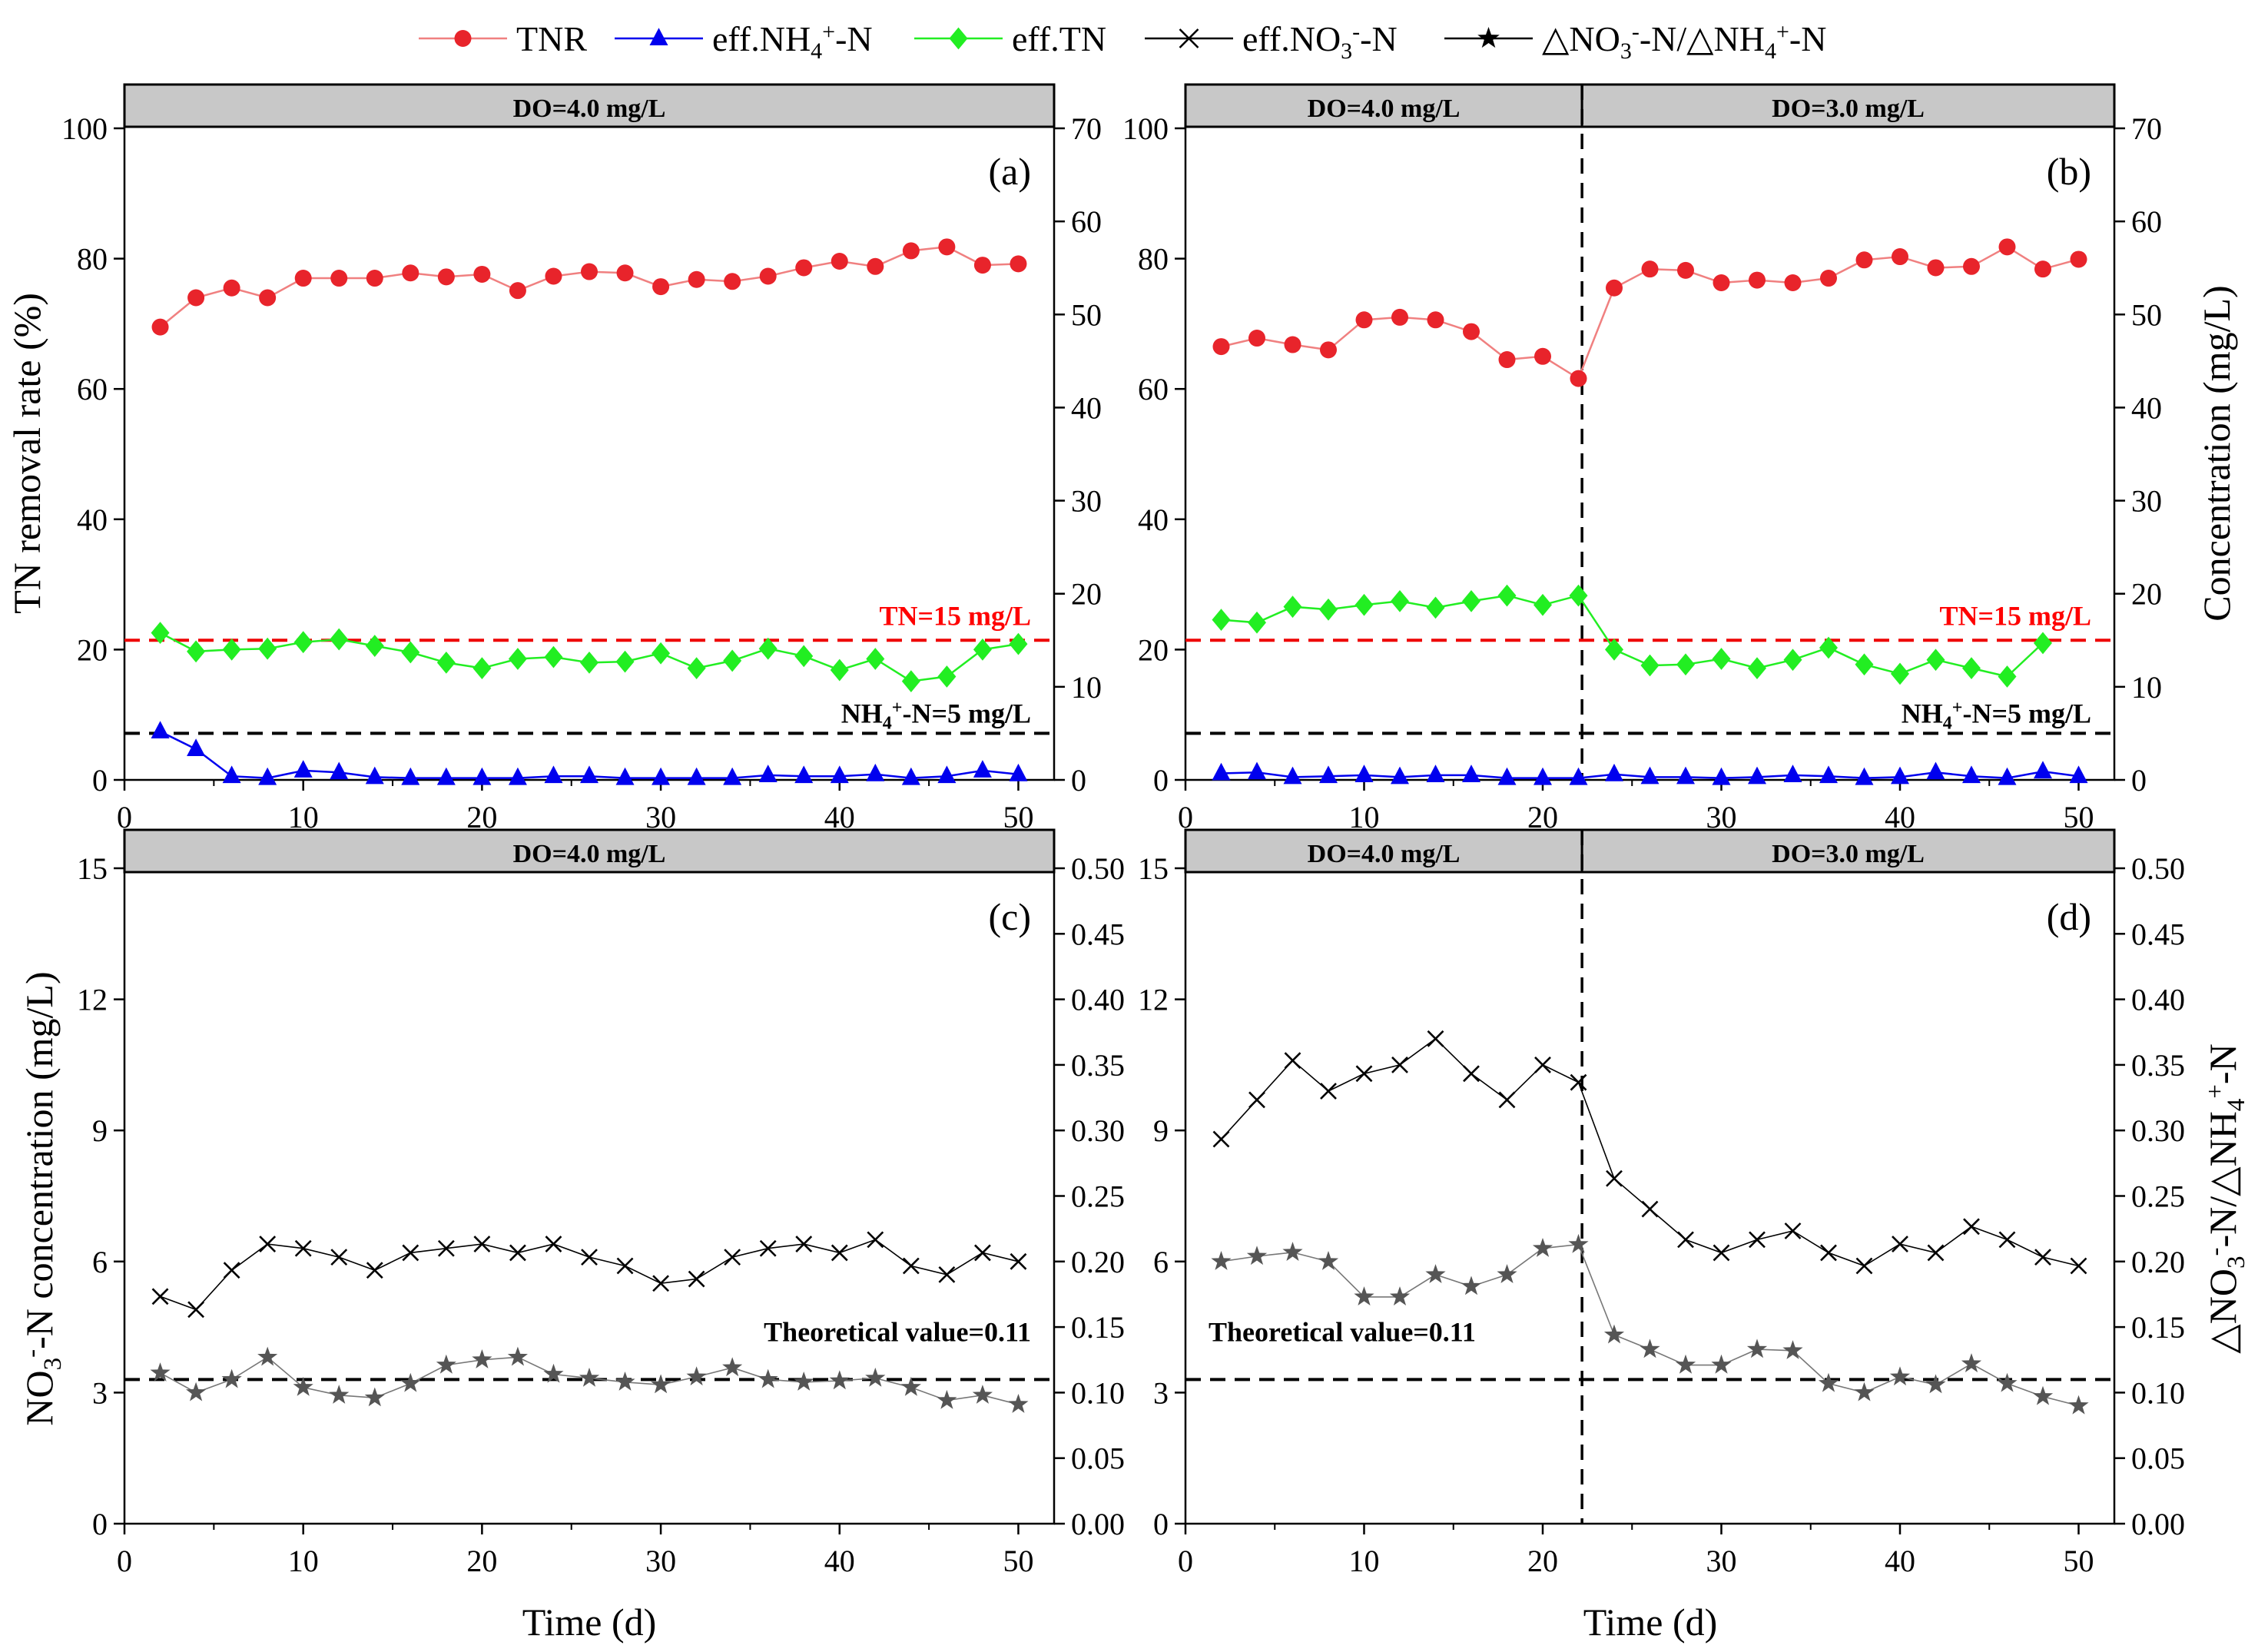  Describe the element at coordinates (1086, 594) in the screenshot. I see `y-right-tick-label: 20` at that location.